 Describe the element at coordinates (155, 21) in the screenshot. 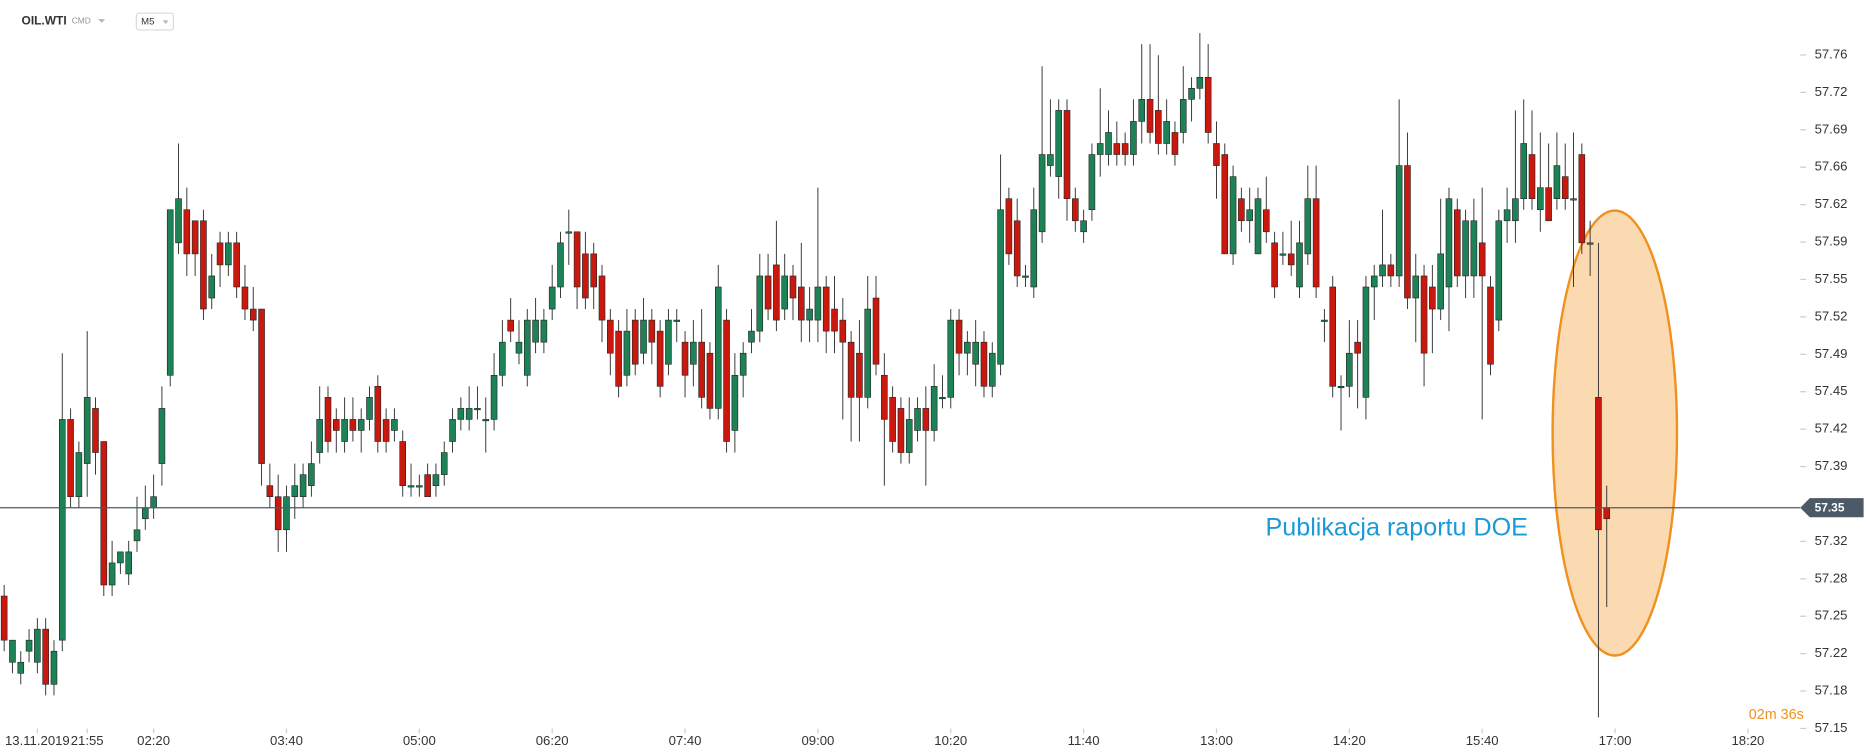

I see `interval-select` at that location.